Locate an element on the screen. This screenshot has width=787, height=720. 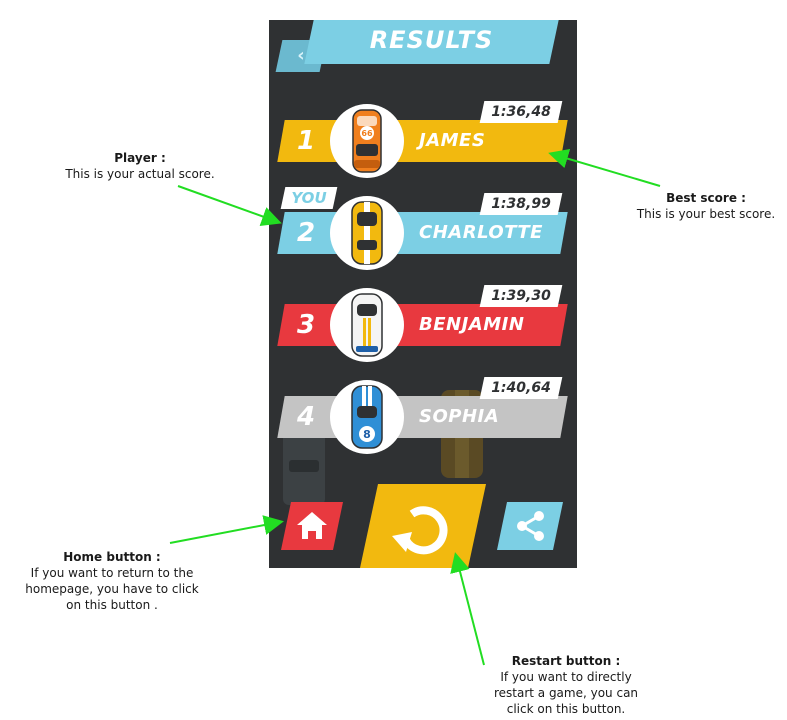
best-time: 1:39,30 is located at coordinates (521, 296).